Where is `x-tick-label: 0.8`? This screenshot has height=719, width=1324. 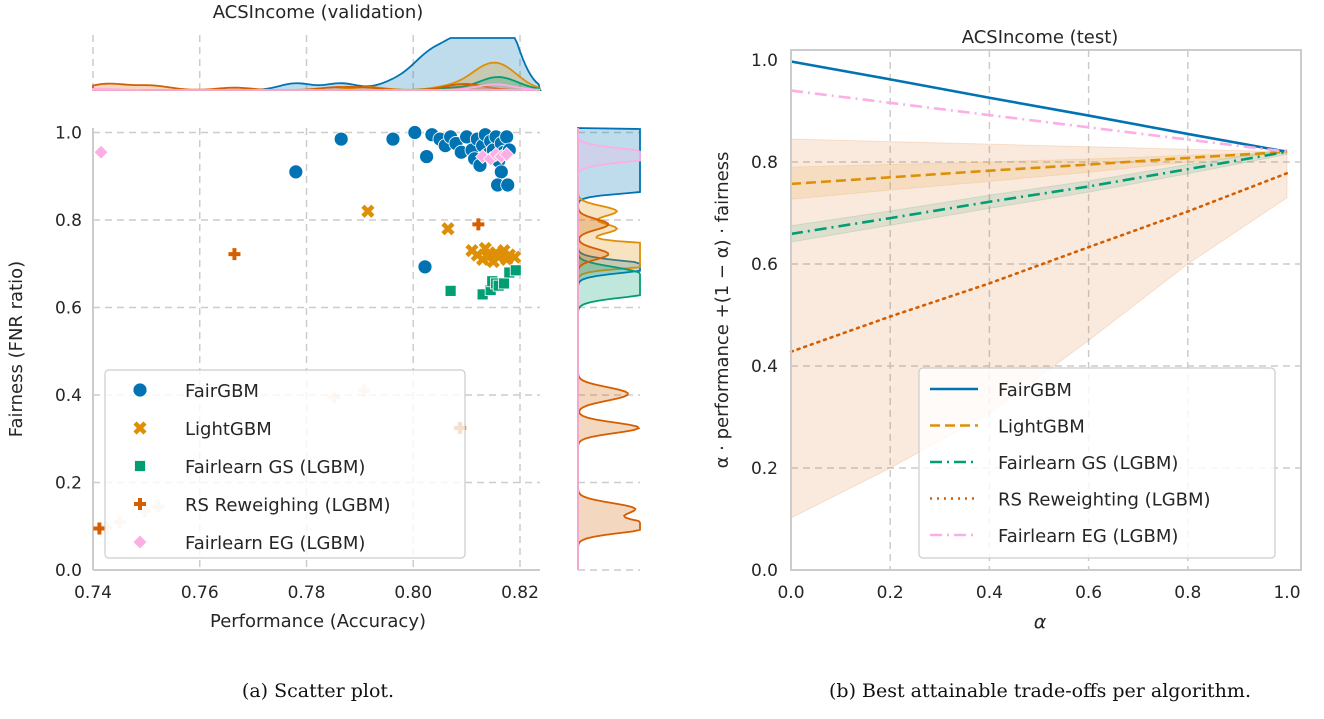
x-tick-label: 0.8 is located at coordinates (1187, 593).